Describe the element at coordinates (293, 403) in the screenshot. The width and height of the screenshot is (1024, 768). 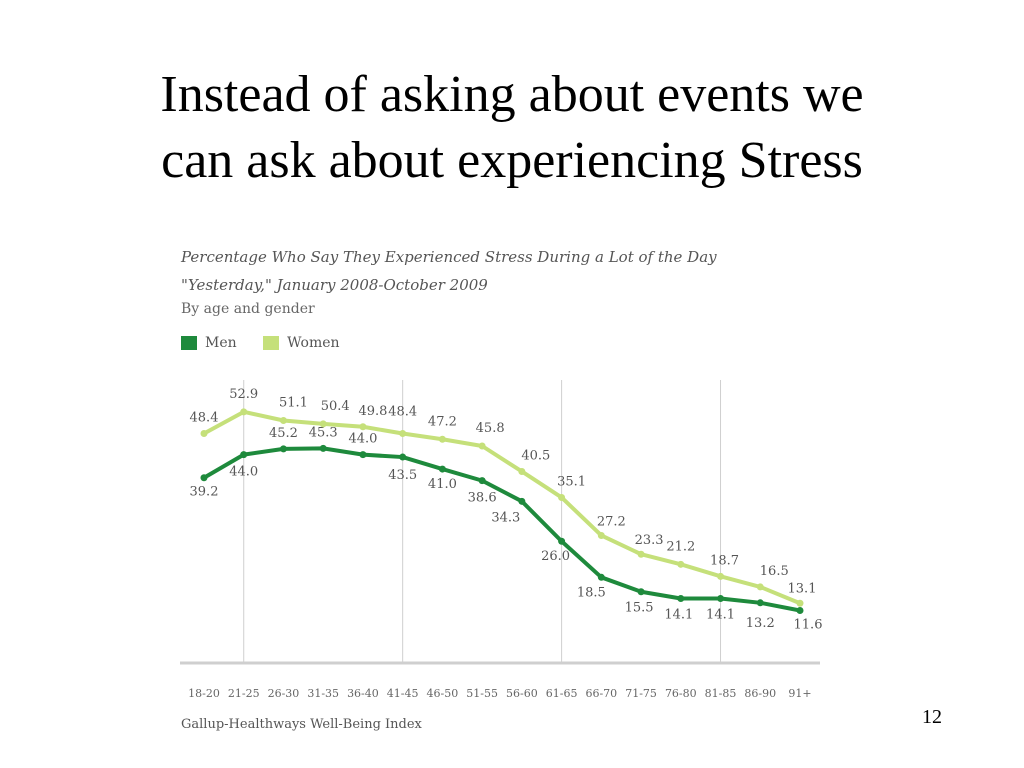
I see `data-label-women: 51.1` at that location.